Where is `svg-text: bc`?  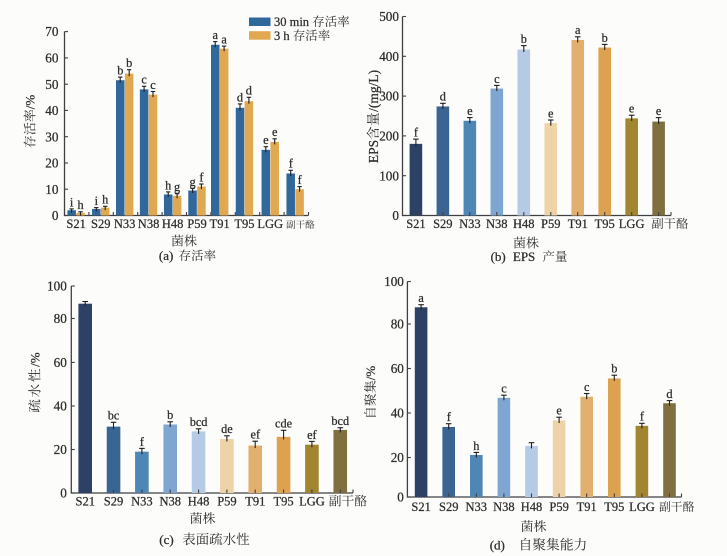 svg-text: bc is located at coordinates (114, 416).